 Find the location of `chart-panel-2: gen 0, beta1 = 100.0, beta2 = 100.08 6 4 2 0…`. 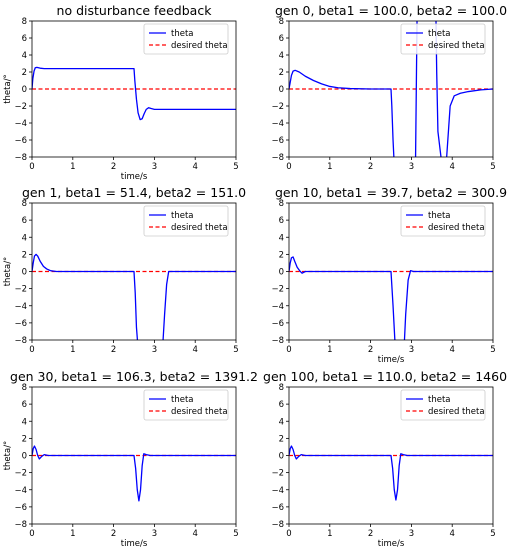

chart-panel-2: gen 0, beta1 = 100.0, beta2 = 100.08 6 4 2 0… is located at coordinates (389, 87).